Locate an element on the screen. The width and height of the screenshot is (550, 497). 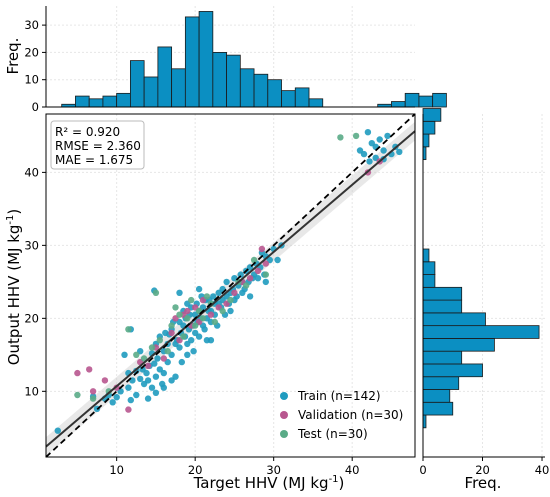
stats-r2: R² = 0.920 is located at coordinates (87, 132).